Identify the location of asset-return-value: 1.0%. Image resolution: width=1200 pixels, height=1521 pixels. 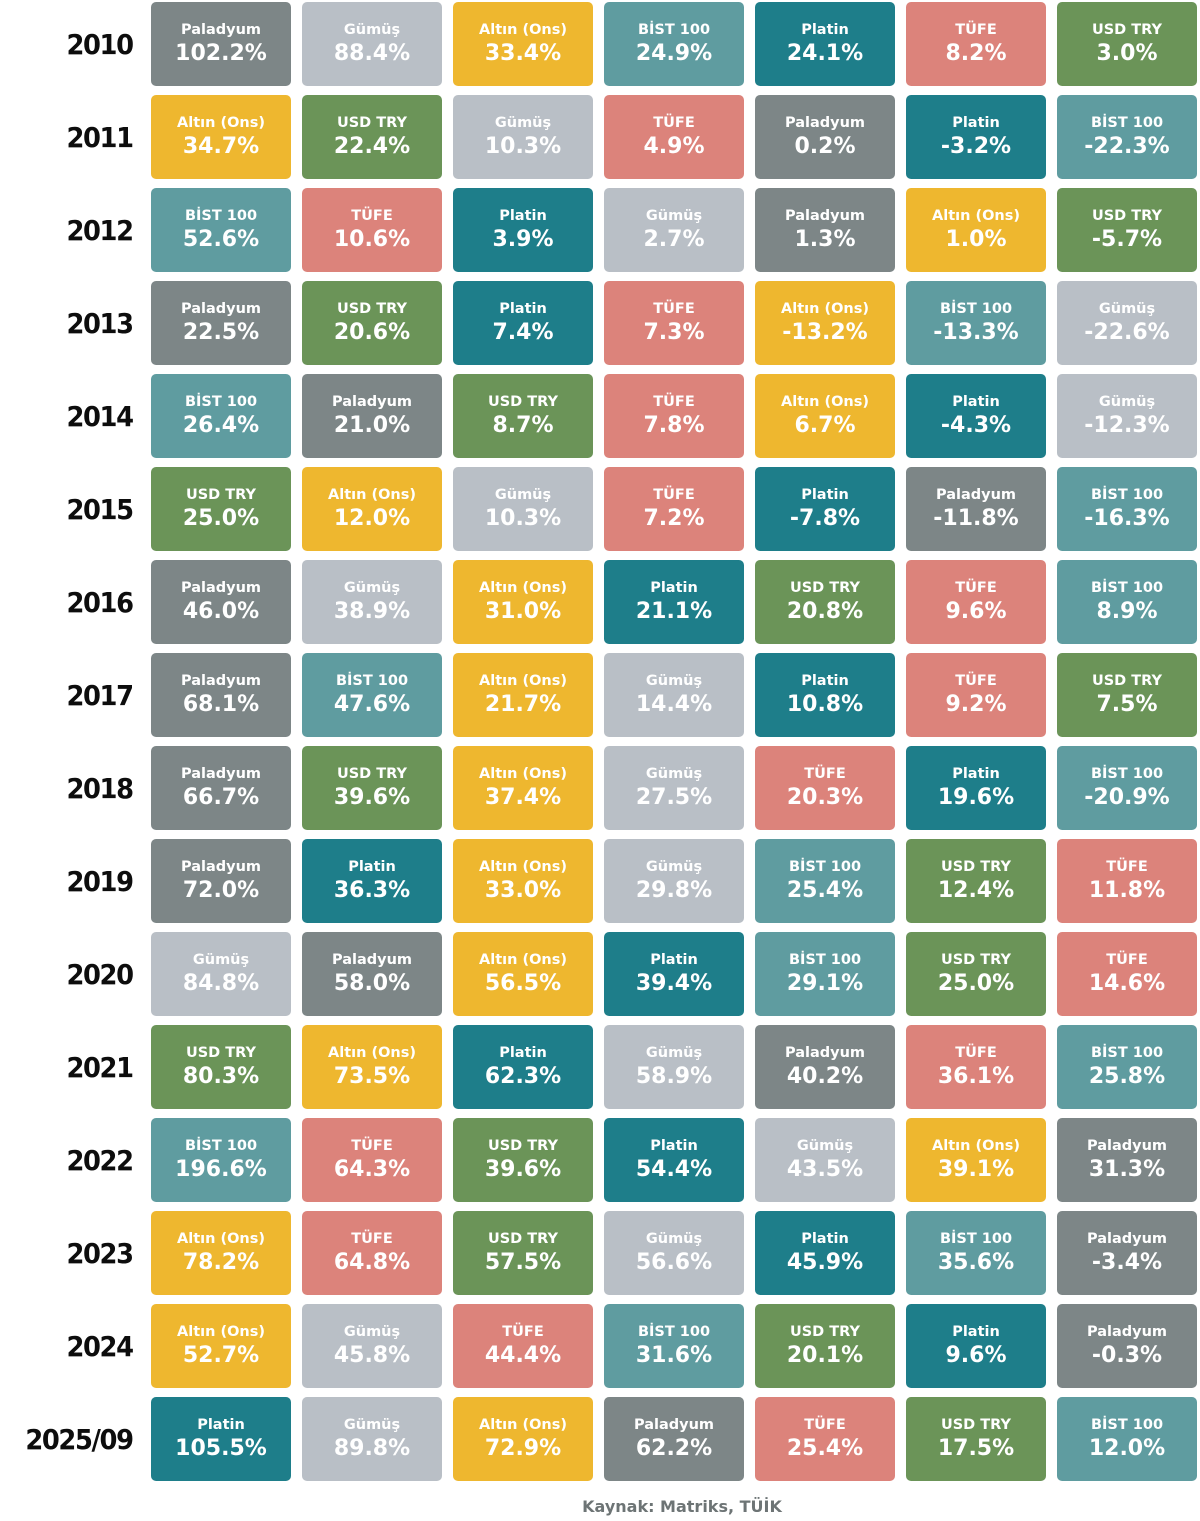
(976, 239).